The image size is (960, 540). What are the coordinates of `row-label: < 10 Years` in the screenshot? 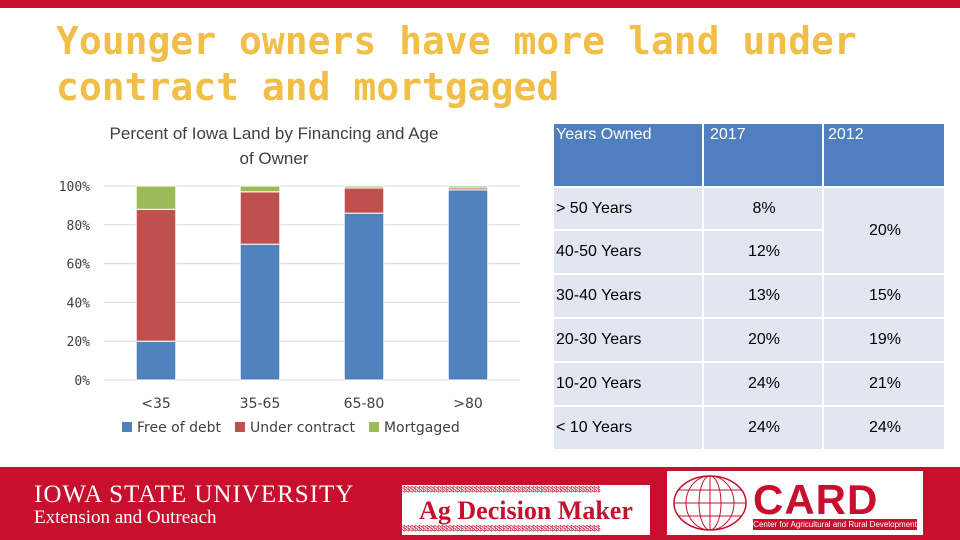 It's located at (628, 428).